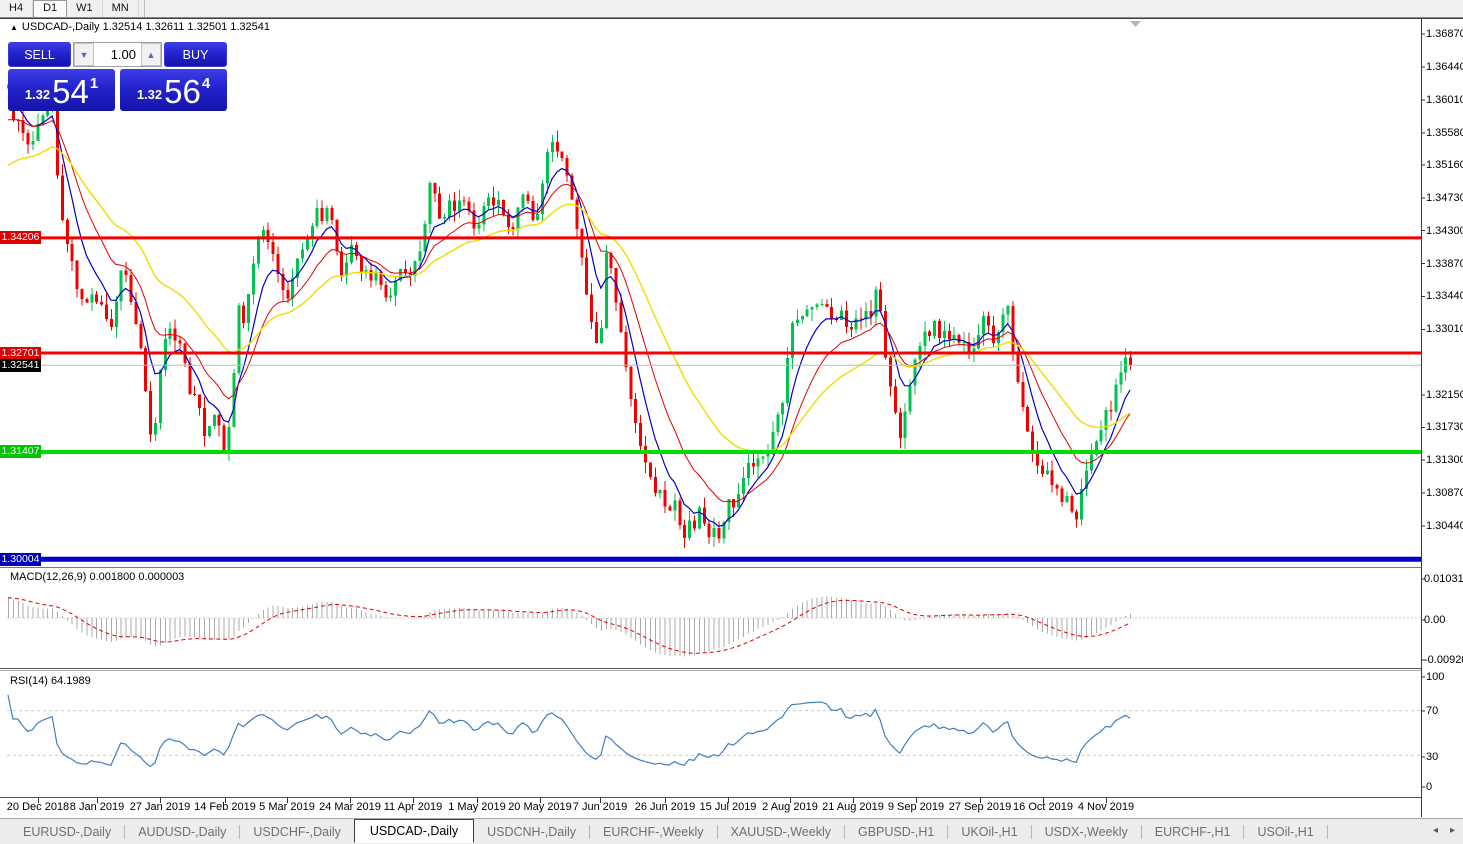 The image size is (1463, 844). I want to click on volume-decrease-button: ▼, so click(84, 54).